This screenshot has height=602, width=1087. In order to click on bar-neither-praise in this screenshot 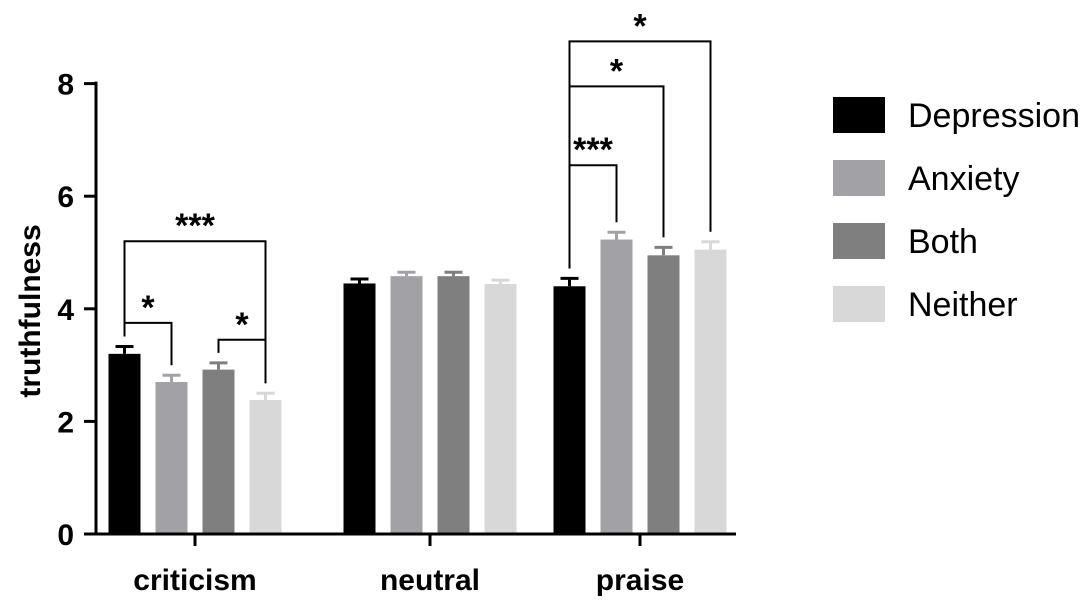, I will do `click(710, 391)`.